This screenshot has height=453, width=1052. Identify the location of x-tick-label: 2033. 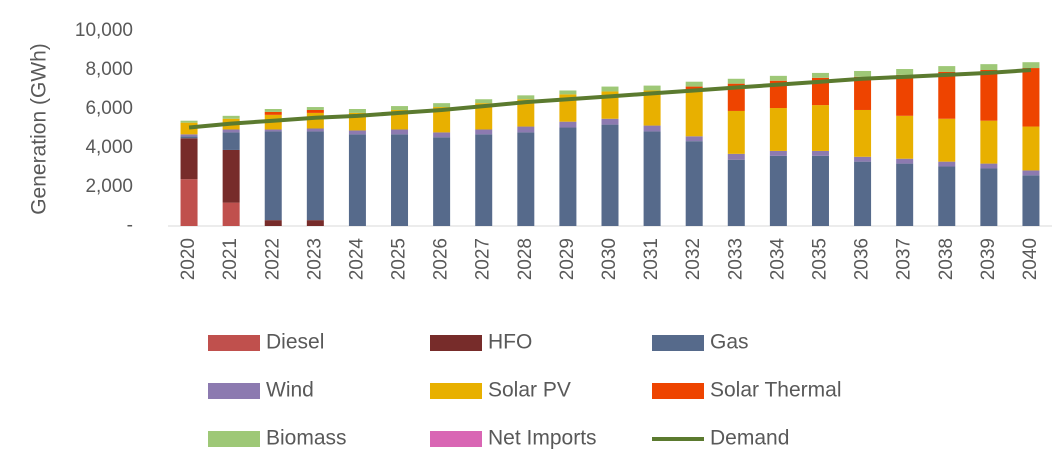
(735, 259).